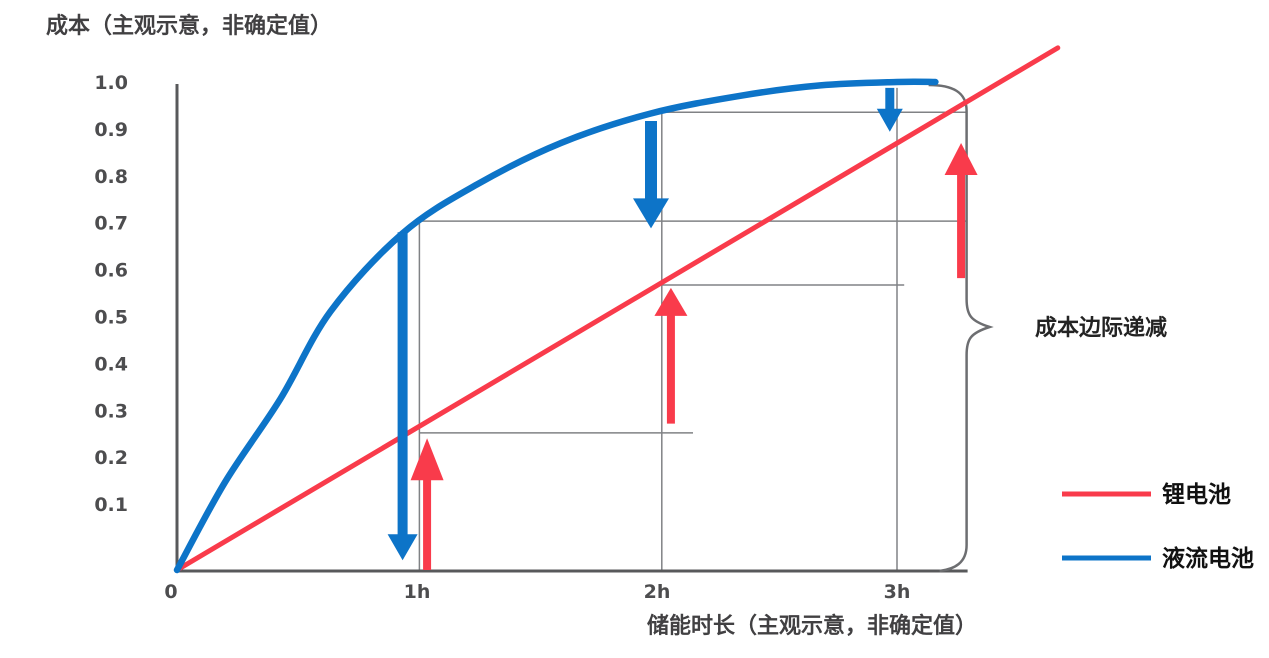 The image size is (1269, 658). What do you see at coordinates (111, 83) in the screenshot?
I see `y-tick-label: 1.0` at bounding box center [111, 83].